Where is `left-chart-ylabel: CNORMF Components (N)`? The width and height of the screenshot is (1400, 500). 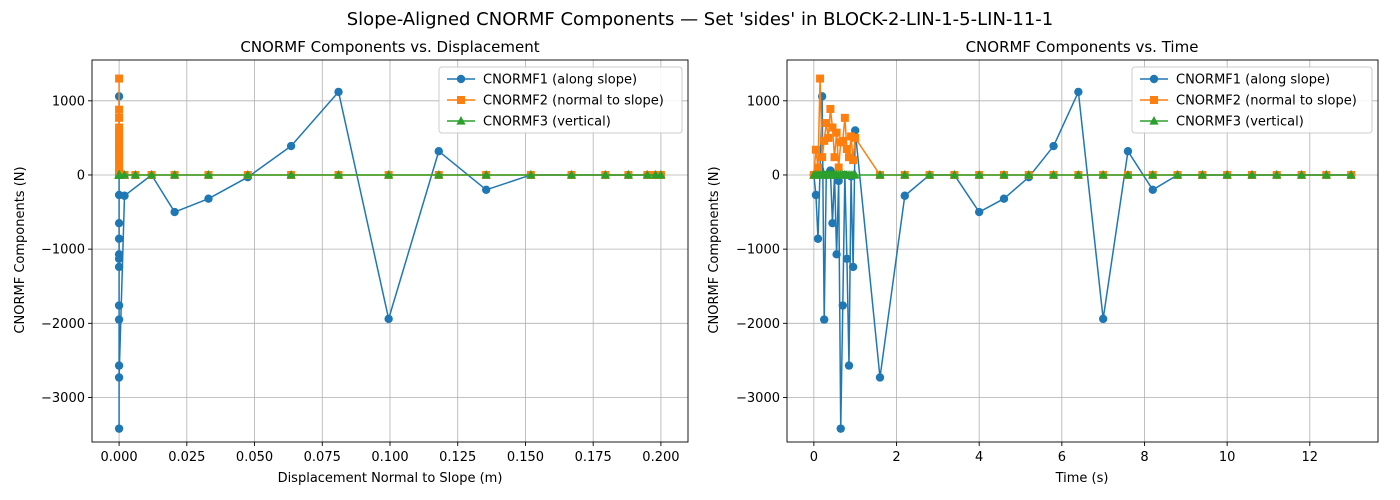 left-chart-ylabel: CNORMF Components (N) is located at coordinates (20, 249).